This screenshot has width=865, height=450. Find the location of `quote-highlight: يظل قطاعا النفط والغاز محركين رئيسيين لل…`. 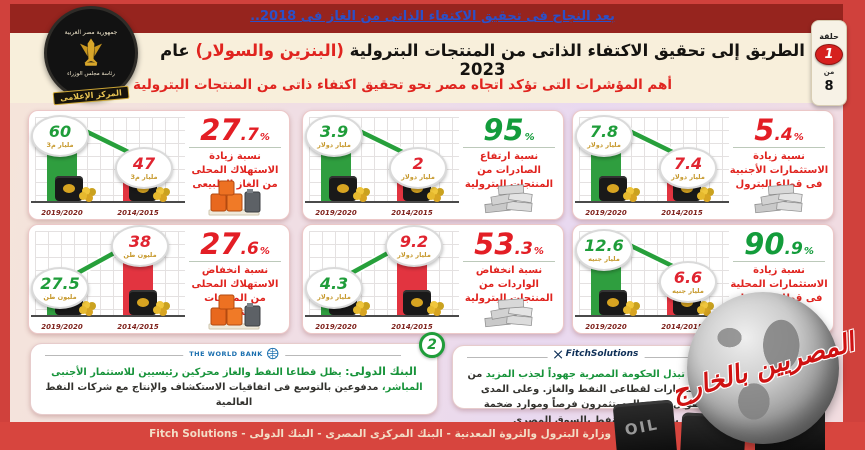

quote-highlight: يظل قطاعا النفط والغاز محركين رئيسيين لل… is located at coordinates (237, 380).